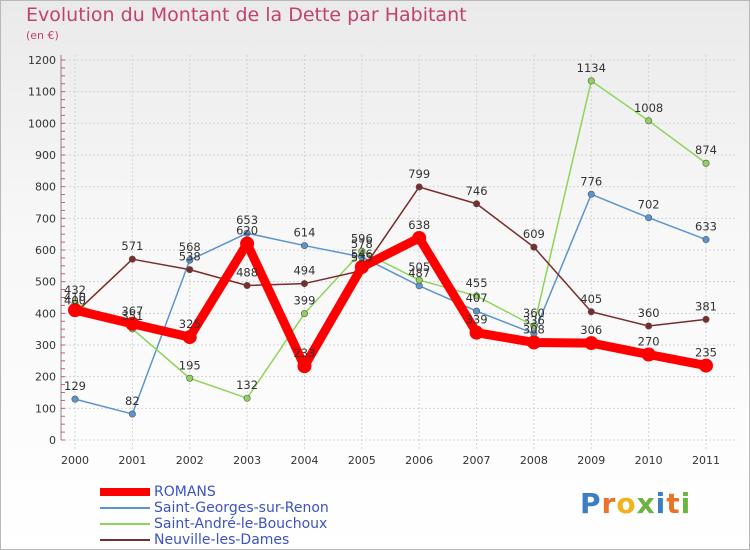  I want to click on y-tick-label: 500, so click(45, 282).